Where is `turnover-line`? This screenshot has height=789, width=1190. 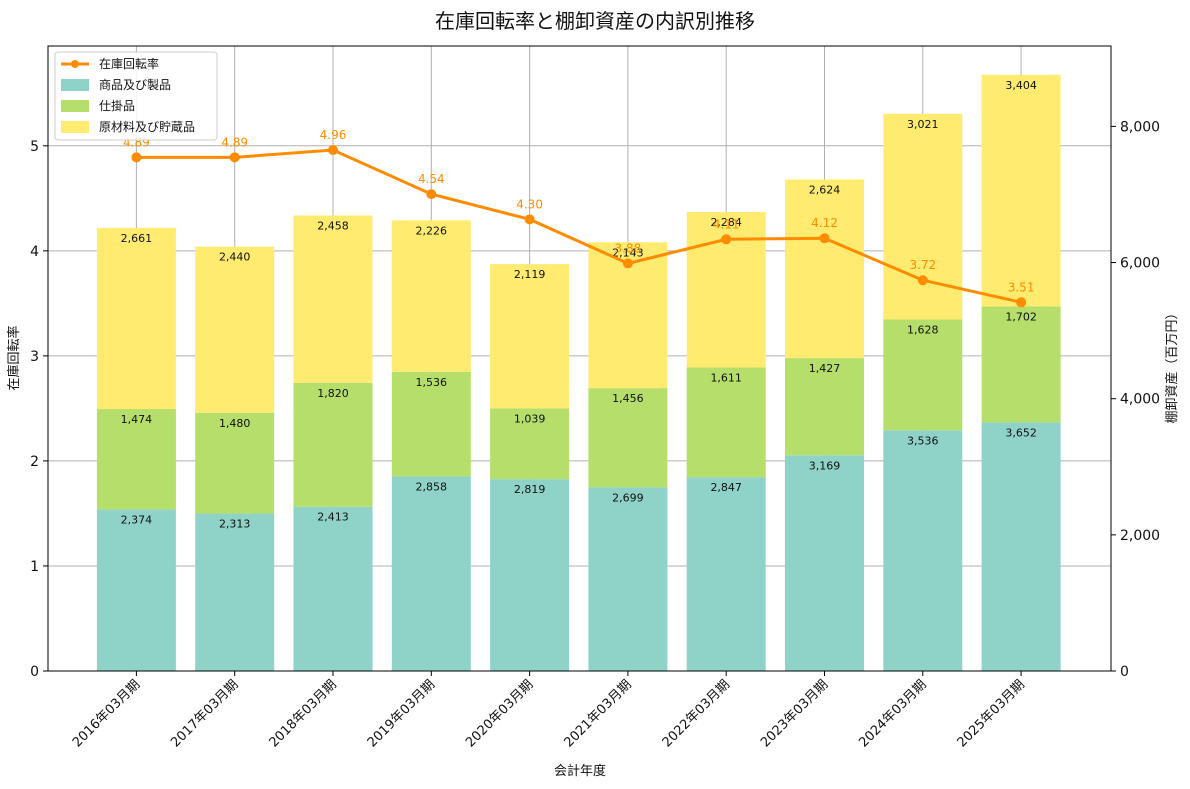
turnover-line is located at coordinates (579, 226).